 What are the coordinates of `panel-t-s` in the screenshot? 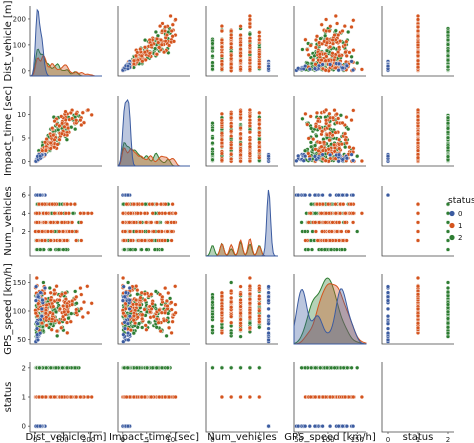 It's located at (417, 131).